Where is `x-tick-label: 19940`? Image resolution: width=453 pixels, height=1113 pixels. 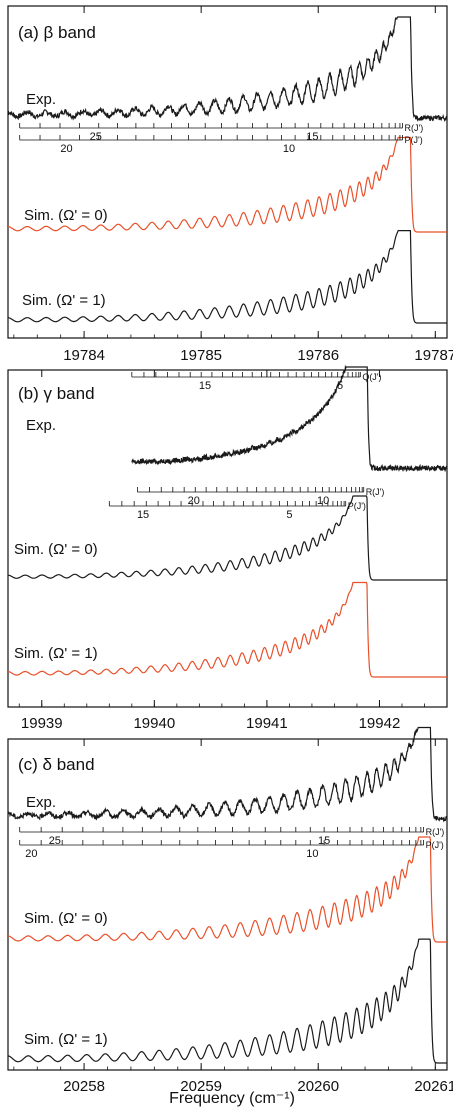 x-tick-label: 19940 is located at coordinates (154, 723).